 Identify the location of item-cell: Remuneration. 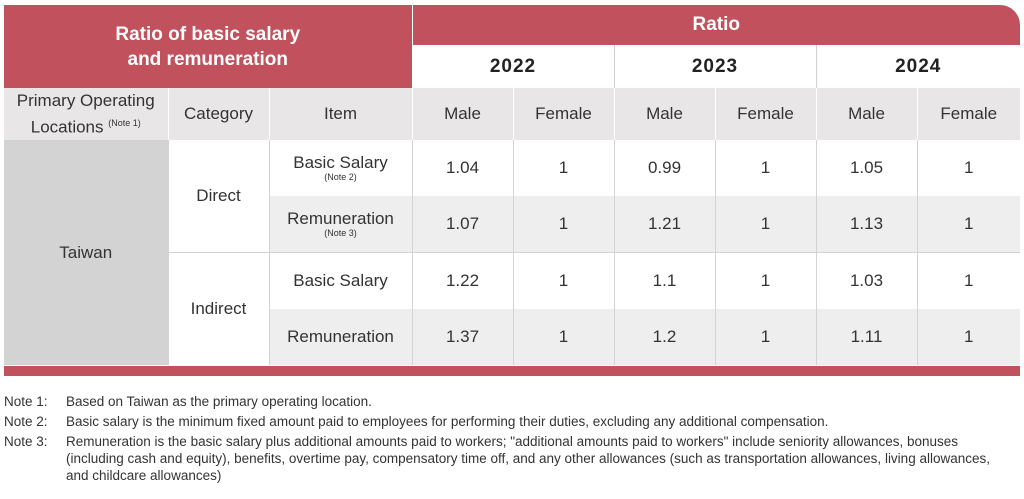
(341, 337).